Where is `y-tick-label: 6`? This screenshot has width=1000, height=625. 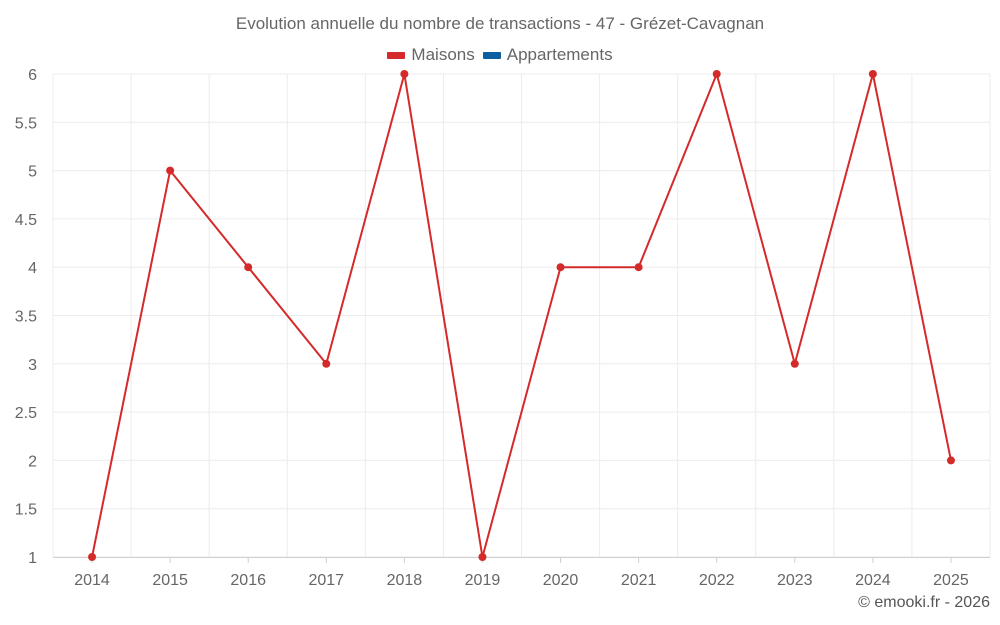 y-tick-label: 6 is located at coordinates (32, 75).